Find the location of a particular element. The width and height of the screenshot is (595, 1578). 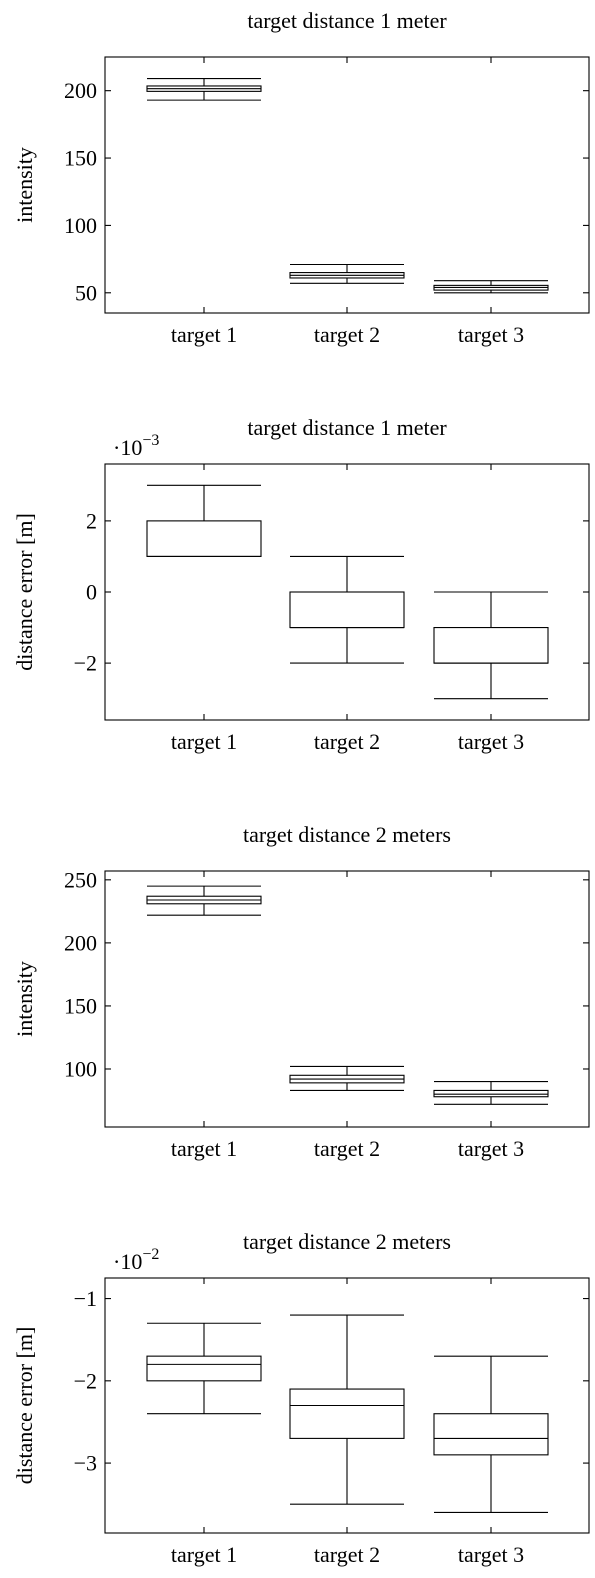

exponent-power: −3 is located at coordinates (150, 440).